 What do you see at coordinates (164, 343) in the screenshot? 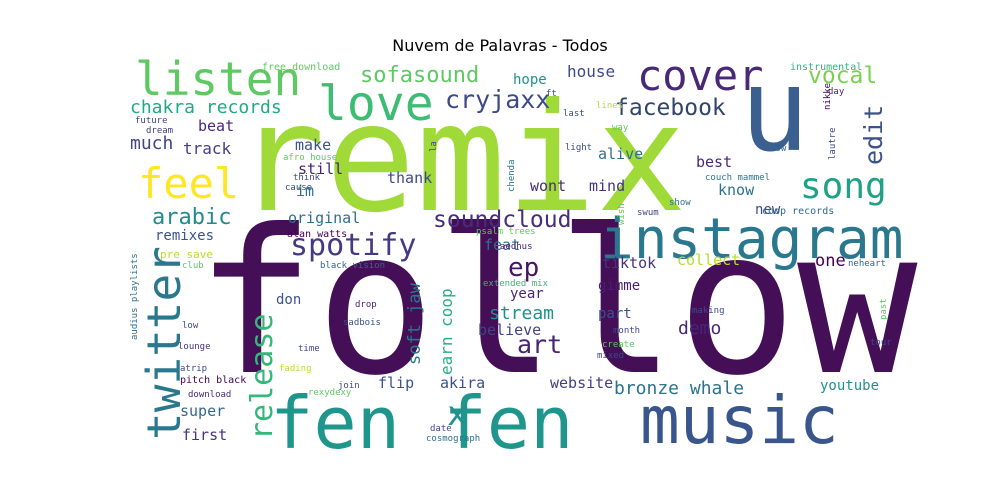
I see `word-twitter: twitter` at bounding box center [164, 343].